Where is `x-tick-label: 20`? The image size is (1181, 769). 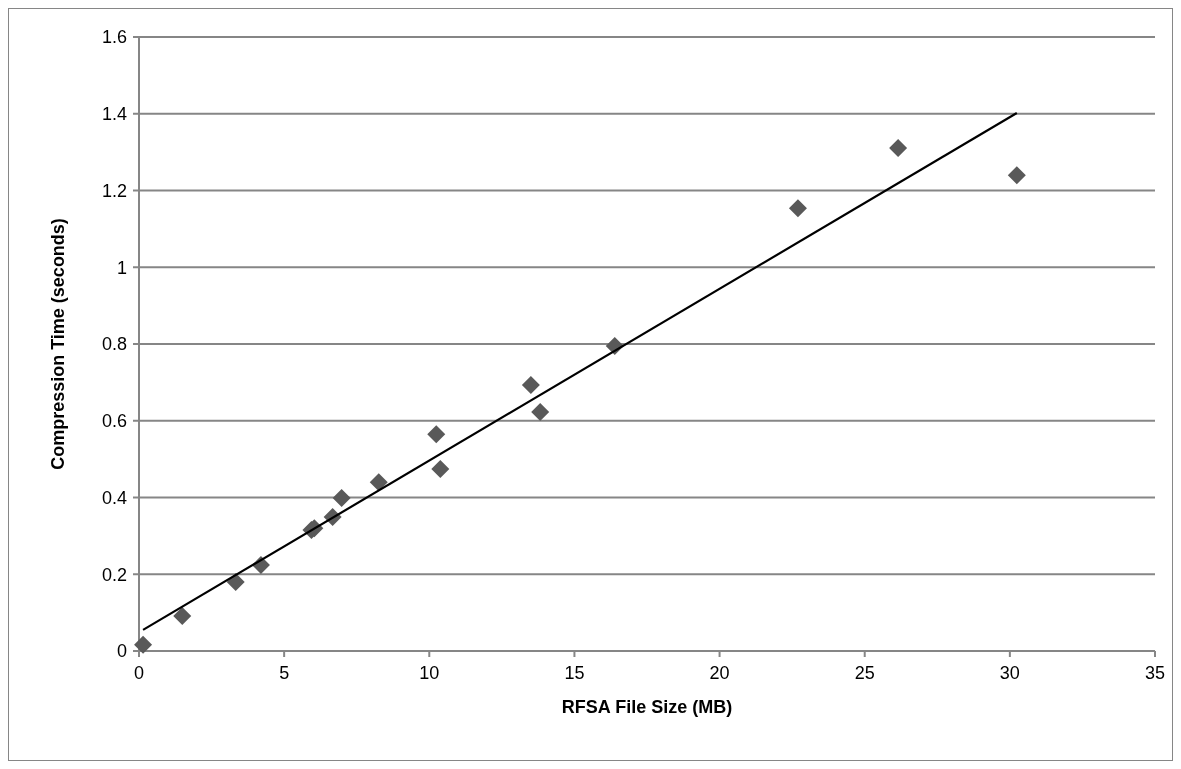
x-tick-label: 20 is located at coordinates (719, 673).